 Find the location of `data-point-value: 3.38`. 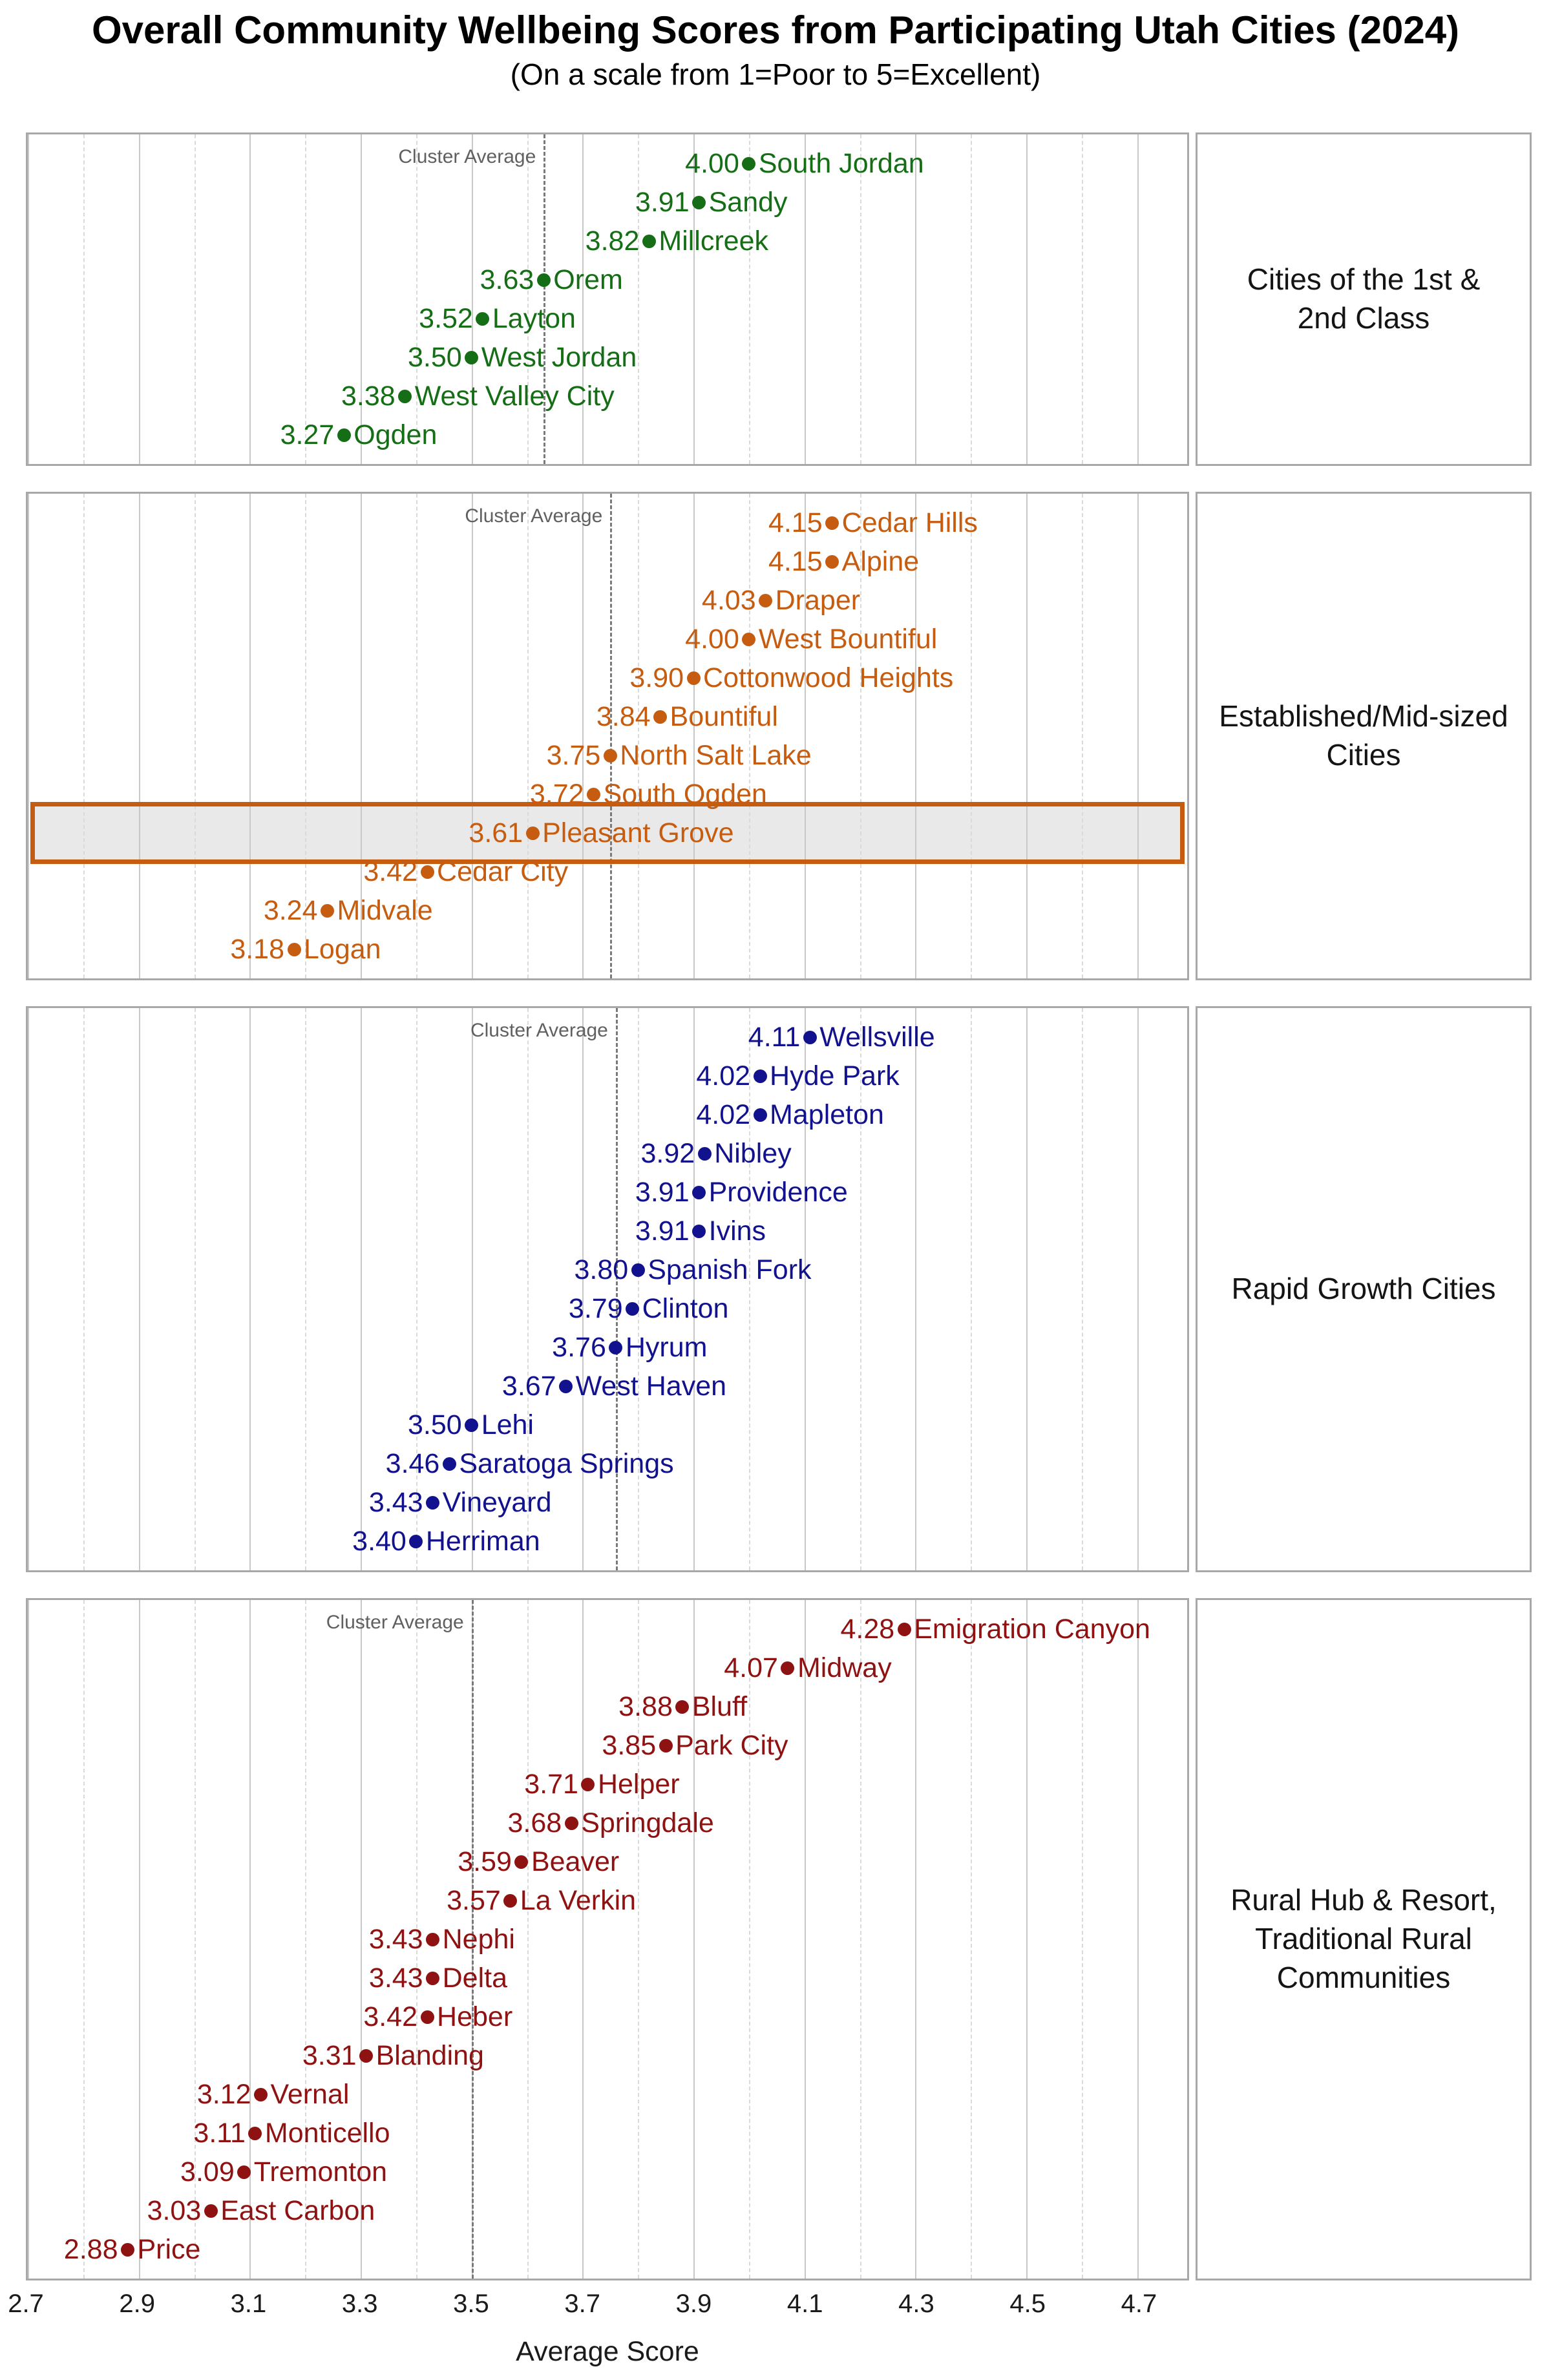

data-point-value: 3.38 is located at coordinates (368, 397).